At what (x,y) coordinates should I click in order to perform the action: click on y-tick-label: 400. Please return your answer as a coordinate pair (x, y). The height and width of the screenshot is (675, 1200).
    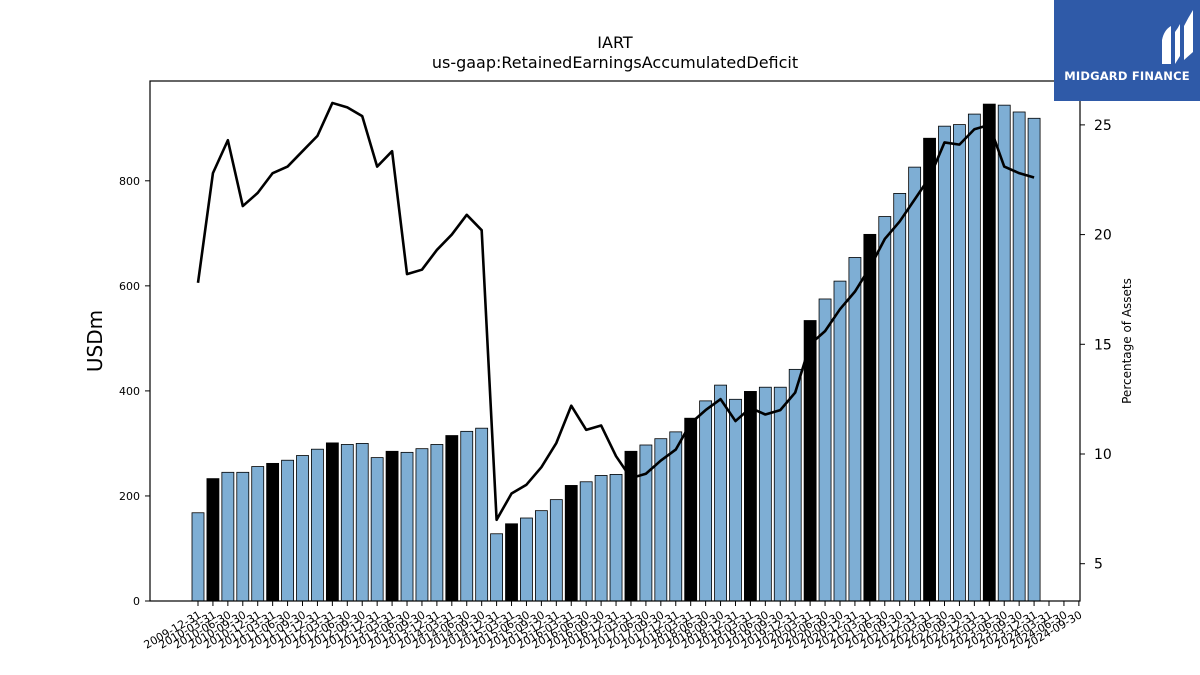
    Looking at the image, I should click on (129, 391).